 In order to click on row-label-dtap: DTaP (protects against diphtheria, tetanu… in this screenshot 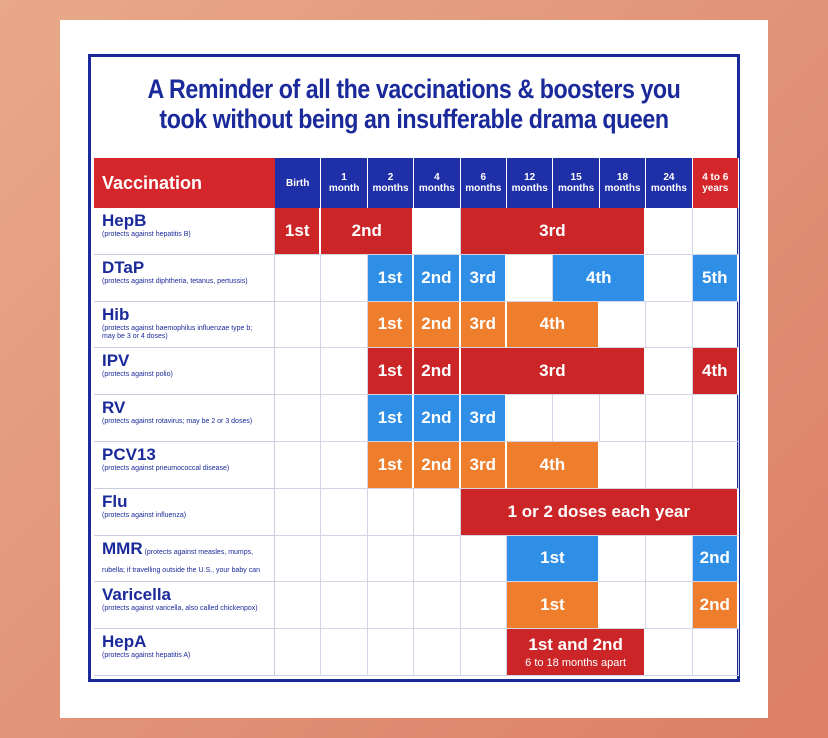, I will do `click(184, 278)`.